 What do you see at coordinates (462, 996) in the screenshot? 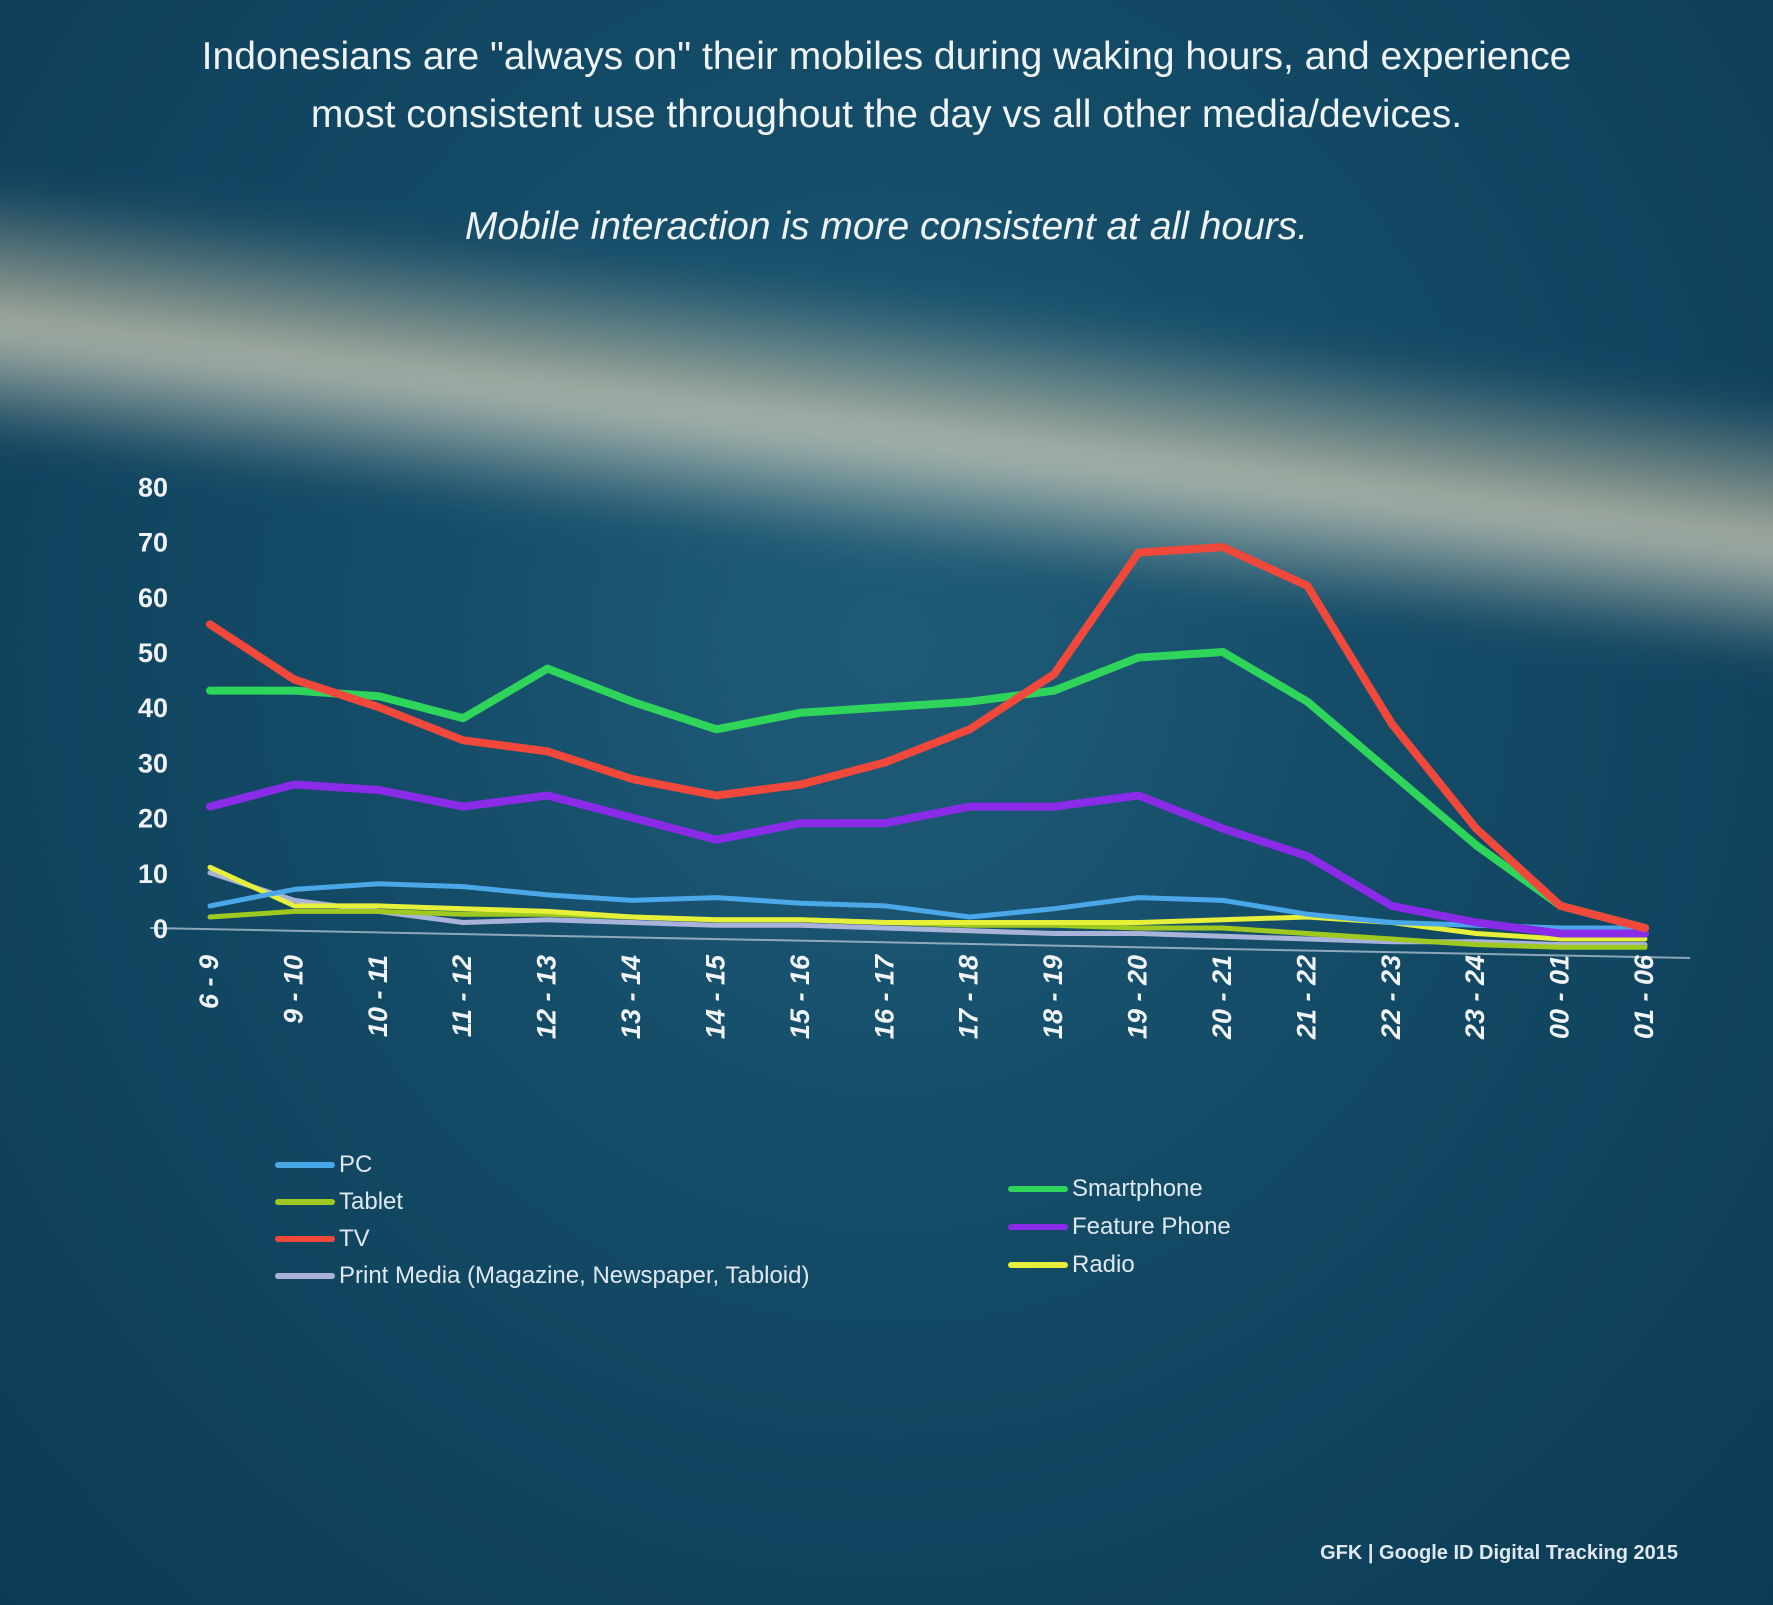
I see `x-tick-label: 11 - 12` at bounding box center [462, 996].